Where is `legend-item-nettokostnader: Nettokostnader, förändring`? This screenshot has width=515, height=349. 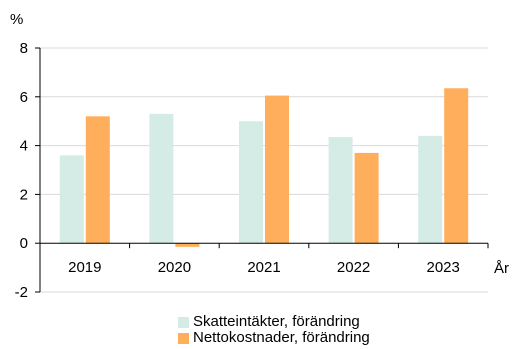 legend-item-nettokostnader: Nettokostnader, förändring is located at coordinates (274, 338).